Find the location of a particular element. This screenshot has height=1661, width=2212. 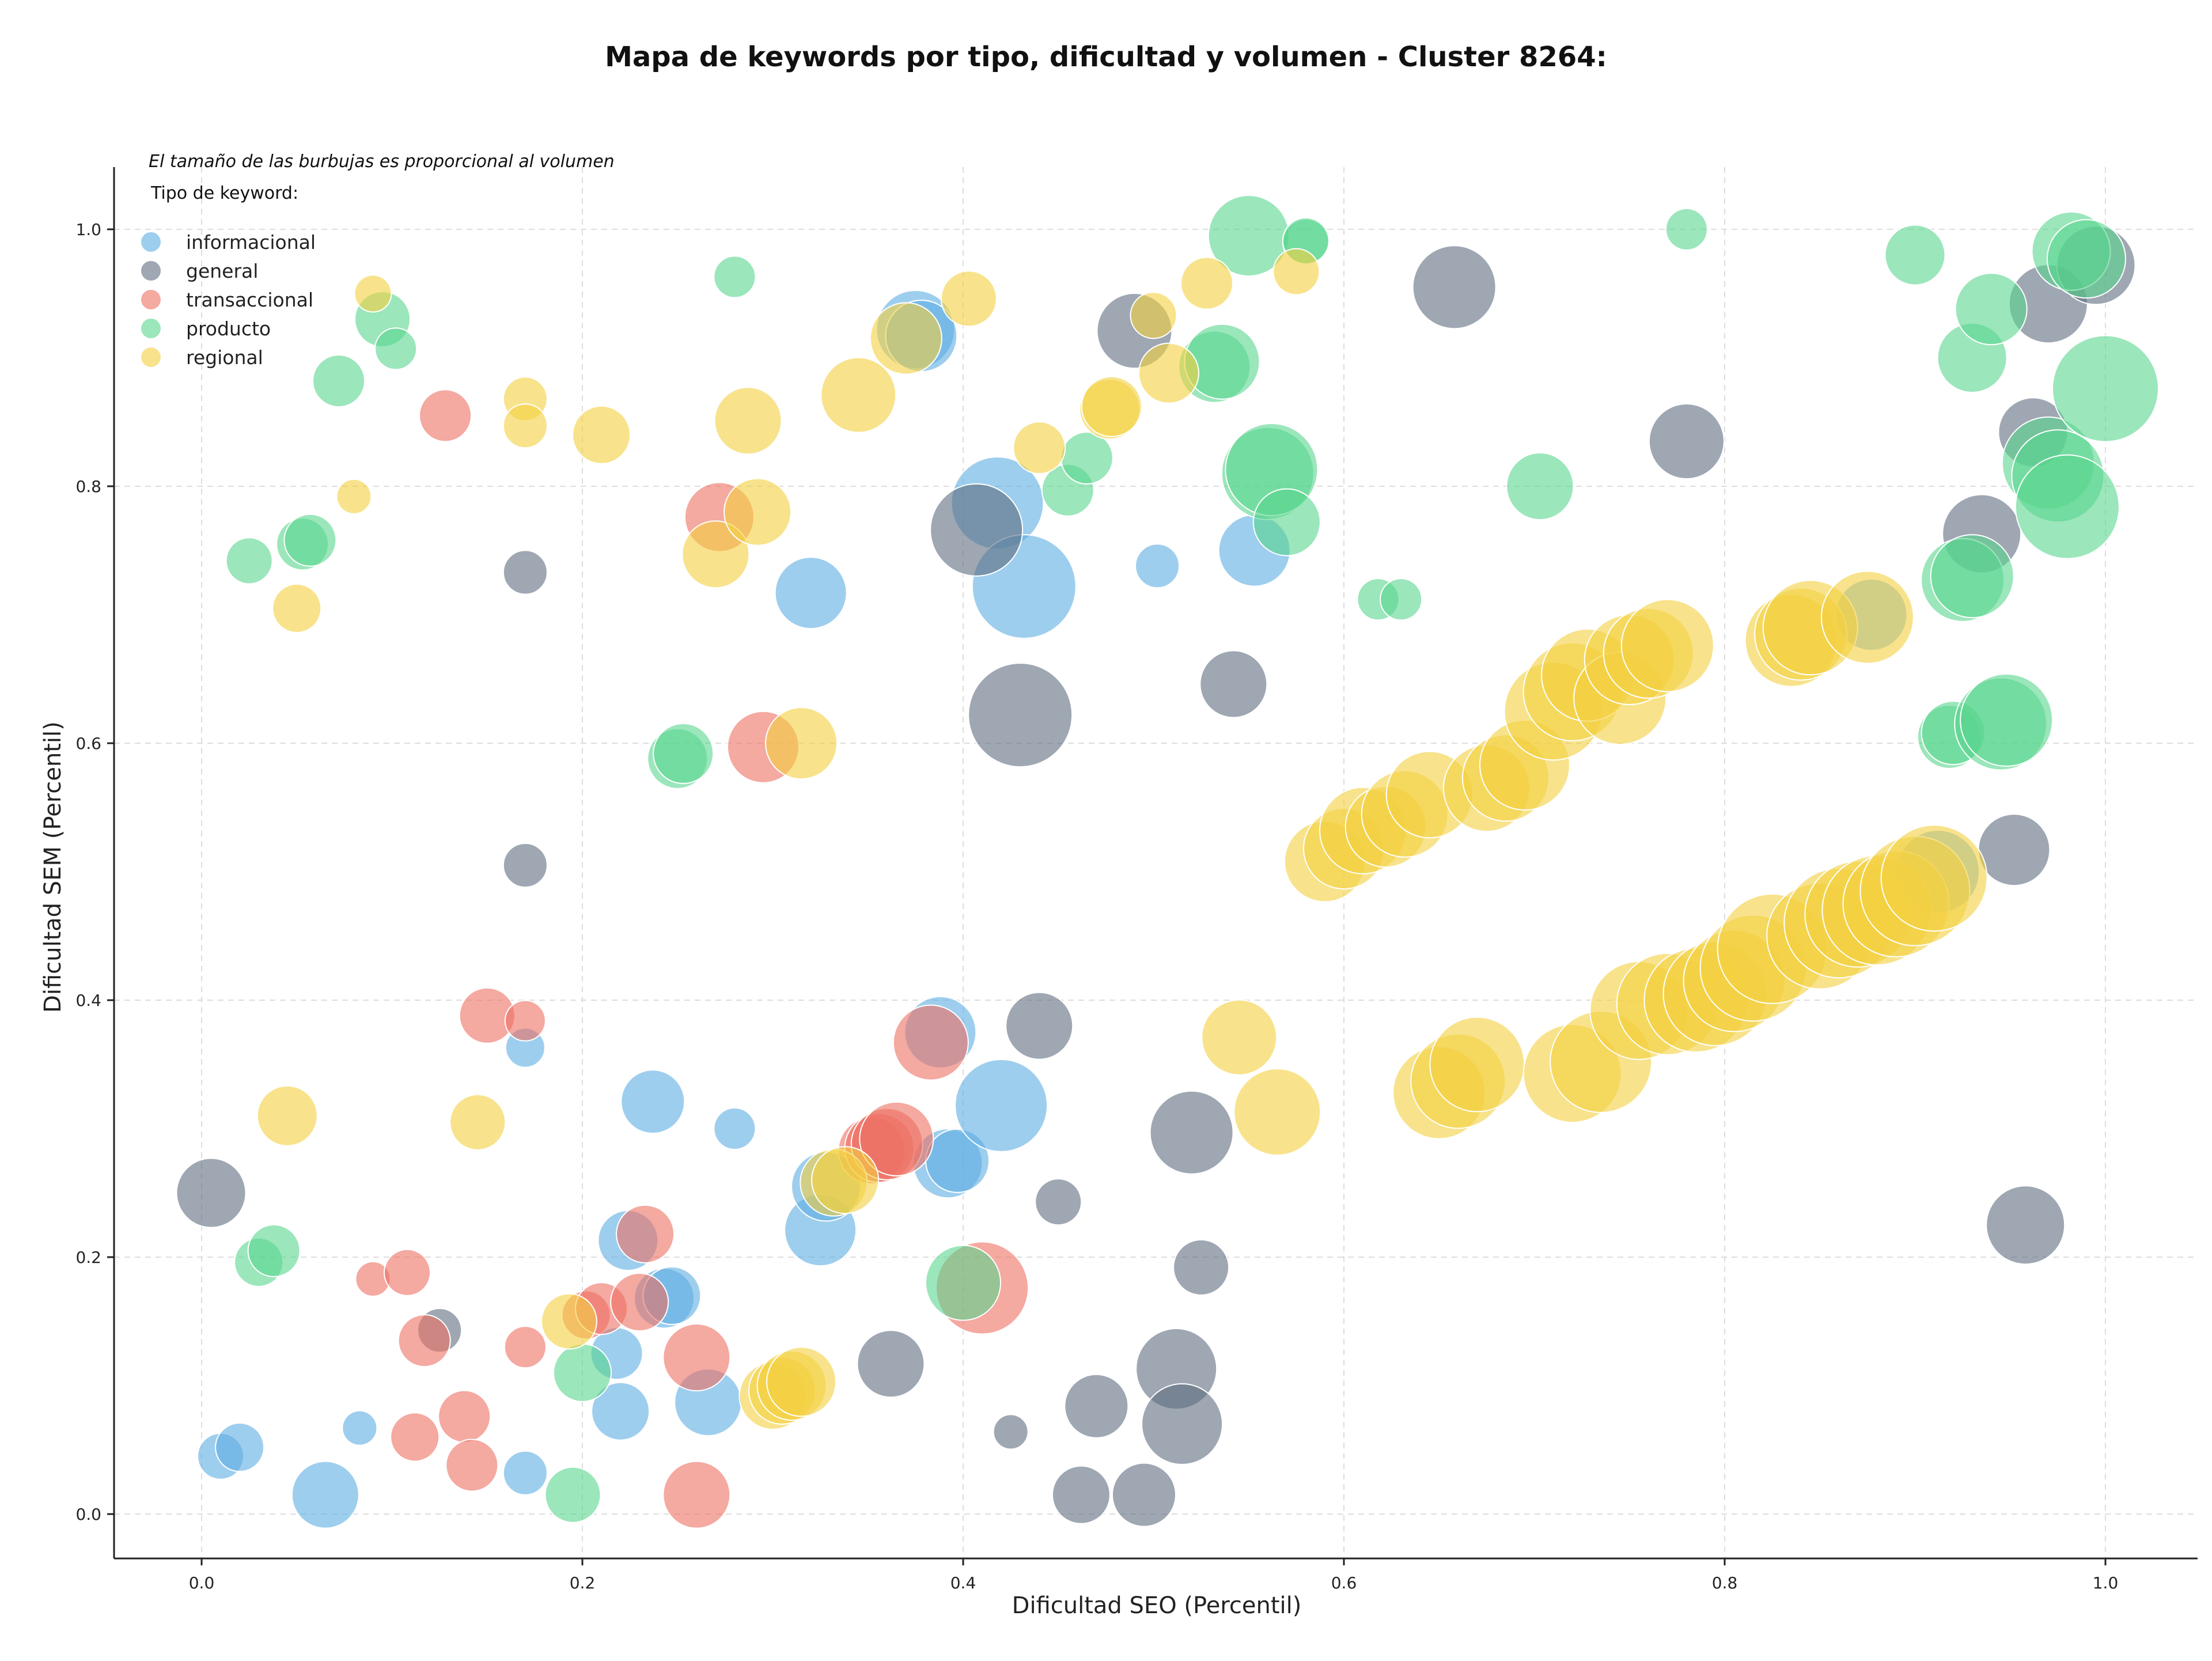

legend-label-transaccional: transaccional is located at coordinates (249, 300).